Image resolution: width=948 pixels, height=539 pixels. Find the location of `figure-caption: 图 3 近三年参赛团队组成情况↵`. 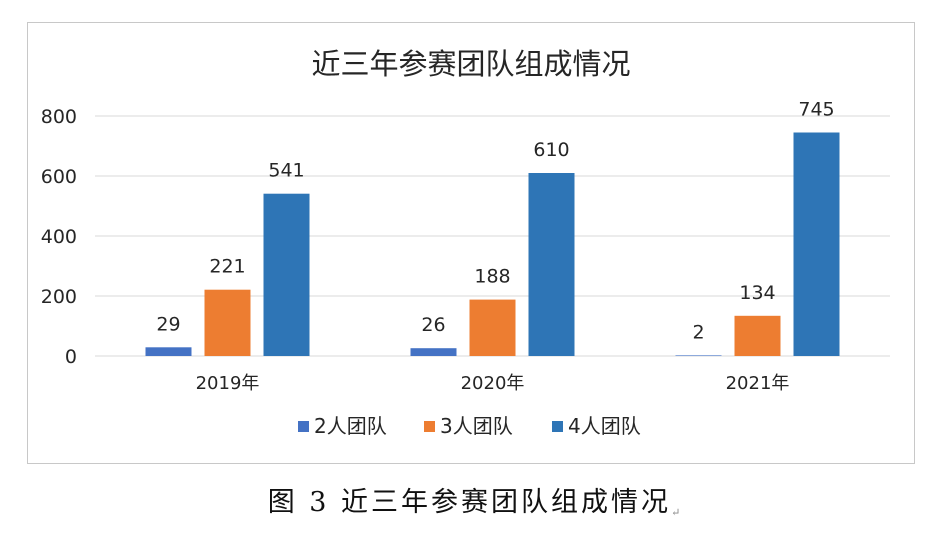

figure-caption: 图 3 近三年参赛团队组成情况↵ is located at coordinates (474, 499).